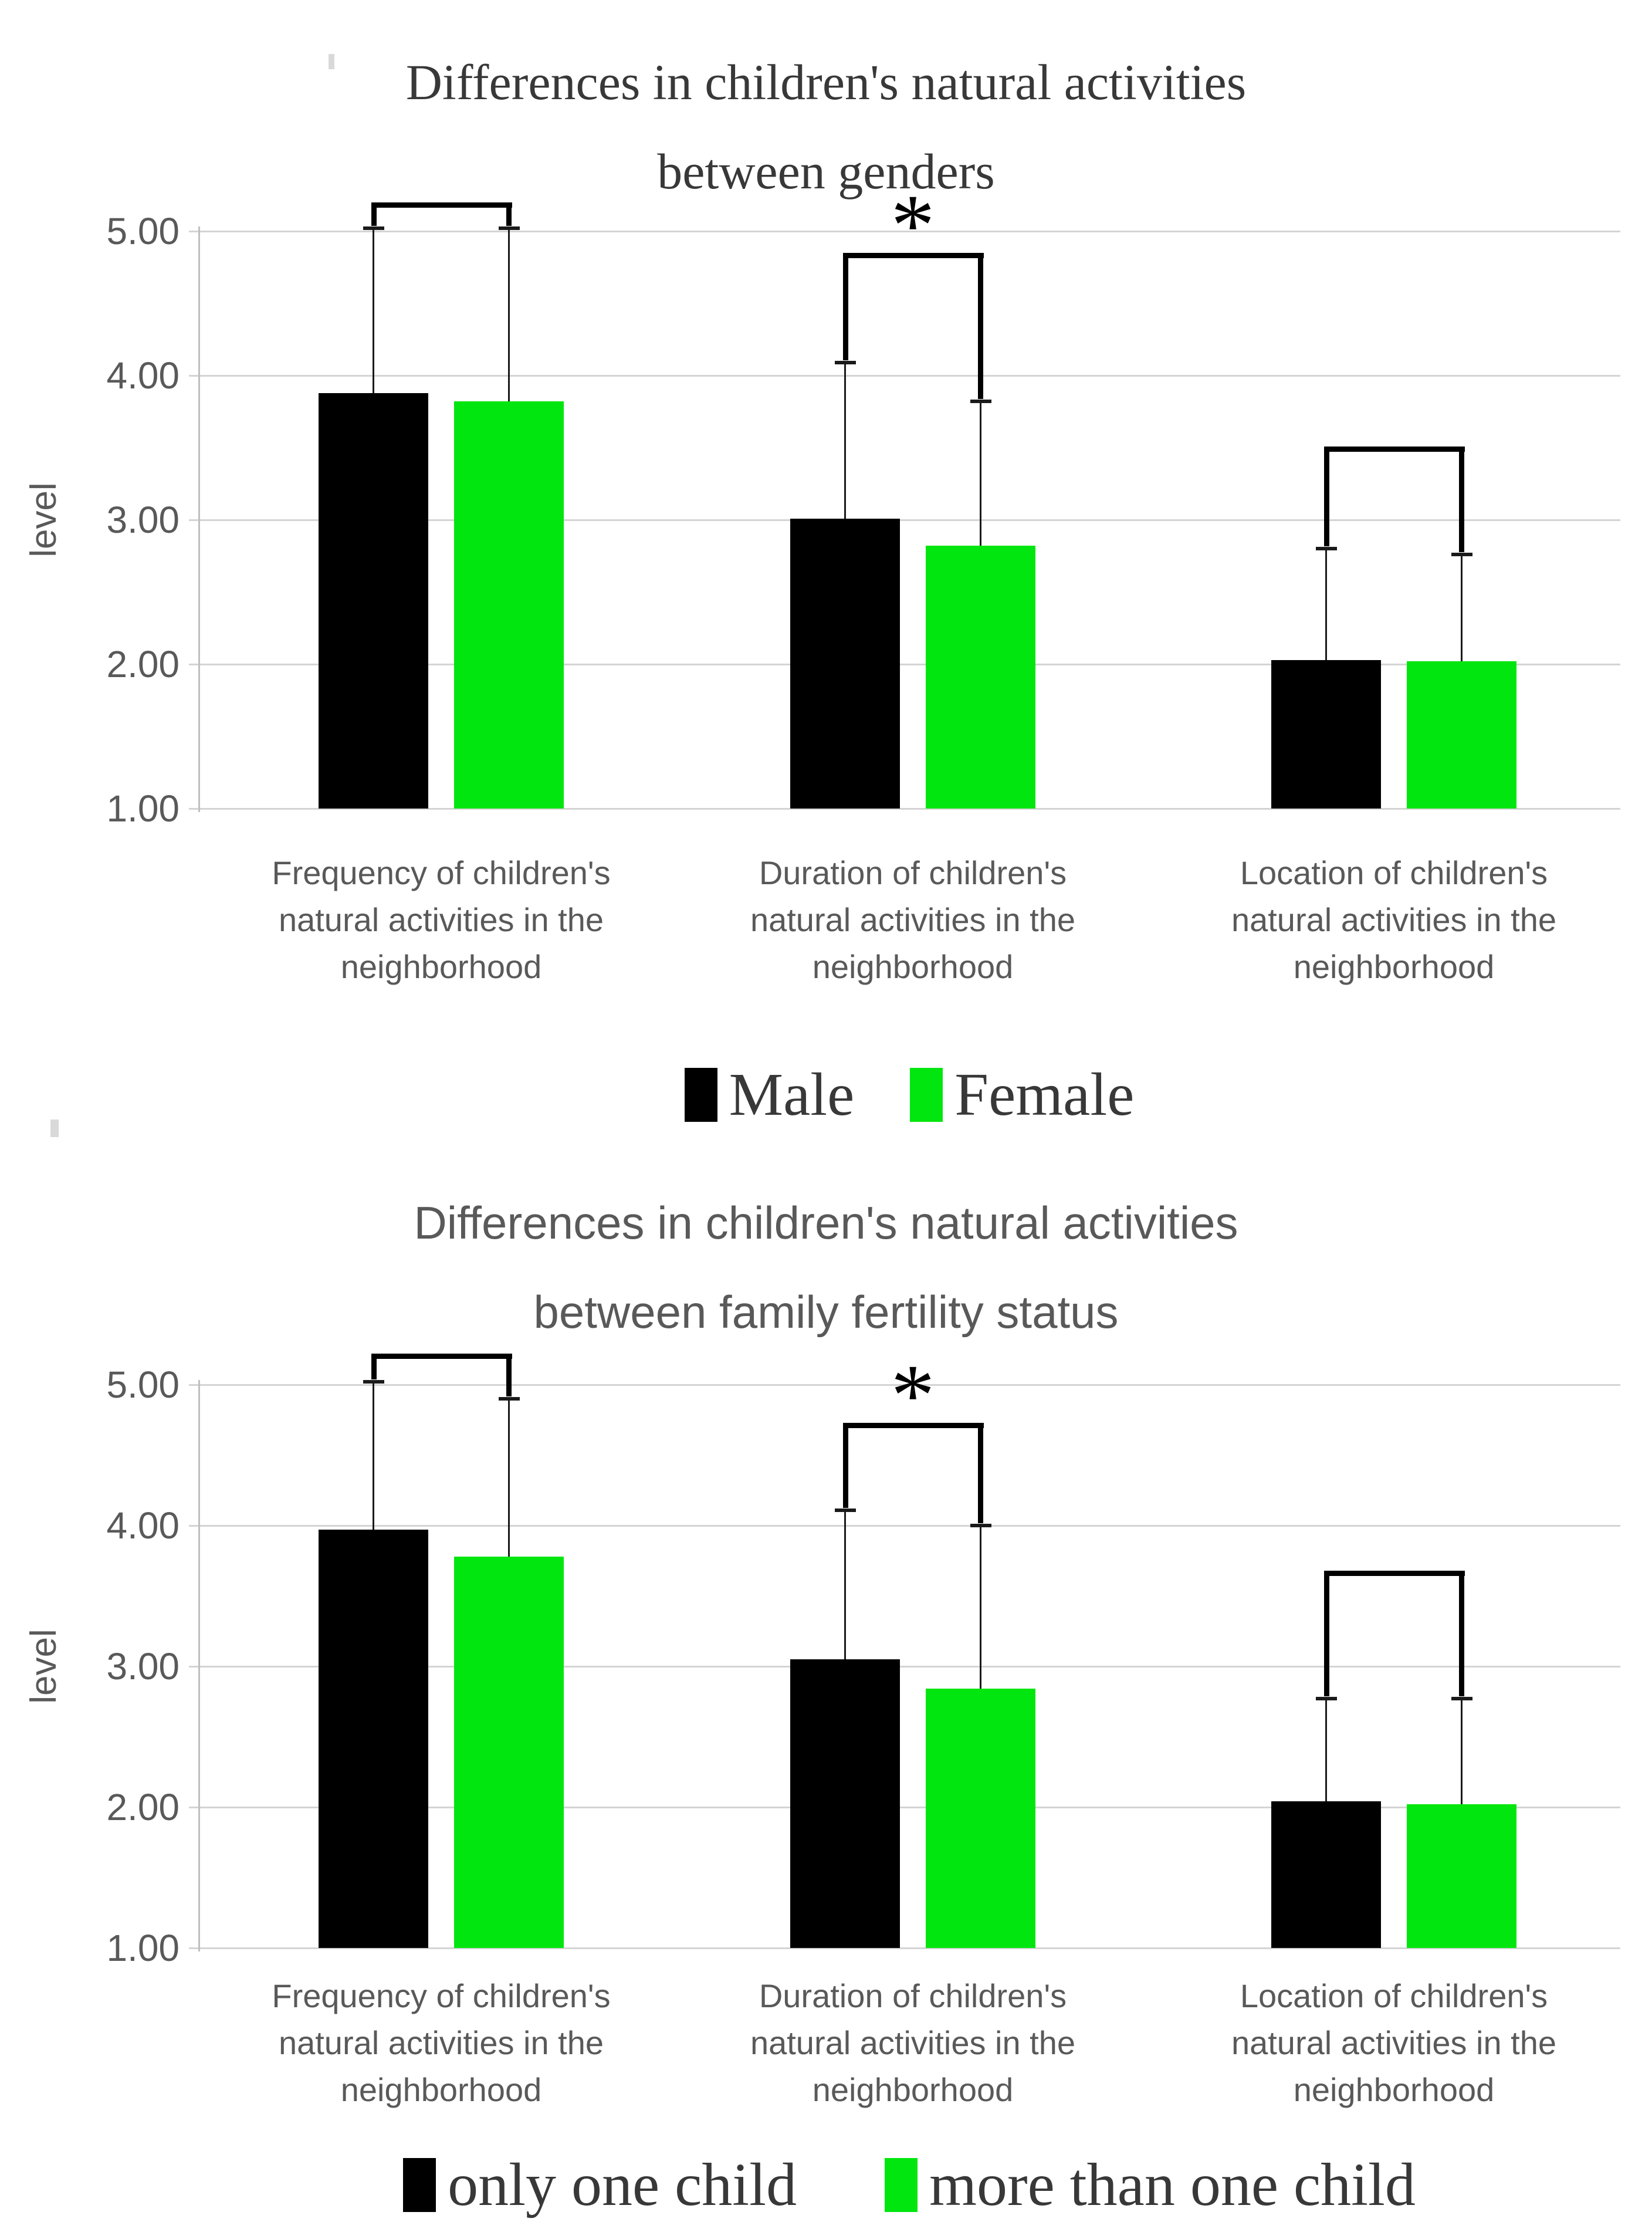  Describe the element at coordinates (1326, 1874) in the screenshot. I see `bar-only-one-child-location` at that location.